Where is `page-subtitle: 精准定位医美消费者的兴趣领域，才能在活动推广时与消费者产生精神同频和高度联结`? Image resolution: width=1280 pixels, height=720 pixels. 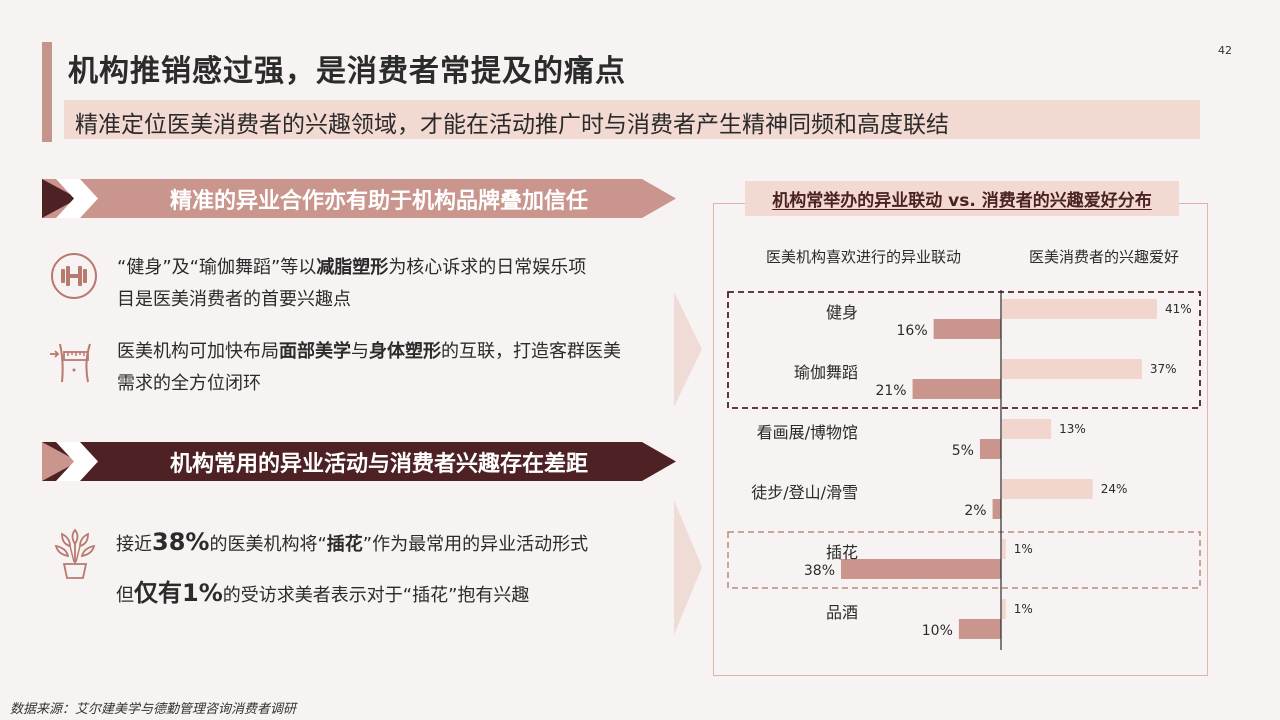
page-subtitle: 精准定位医美消费者的兴趣领域，才能在活动推广时与消费者产生精神同频和高度联结 is located at coordinates (512, 125).